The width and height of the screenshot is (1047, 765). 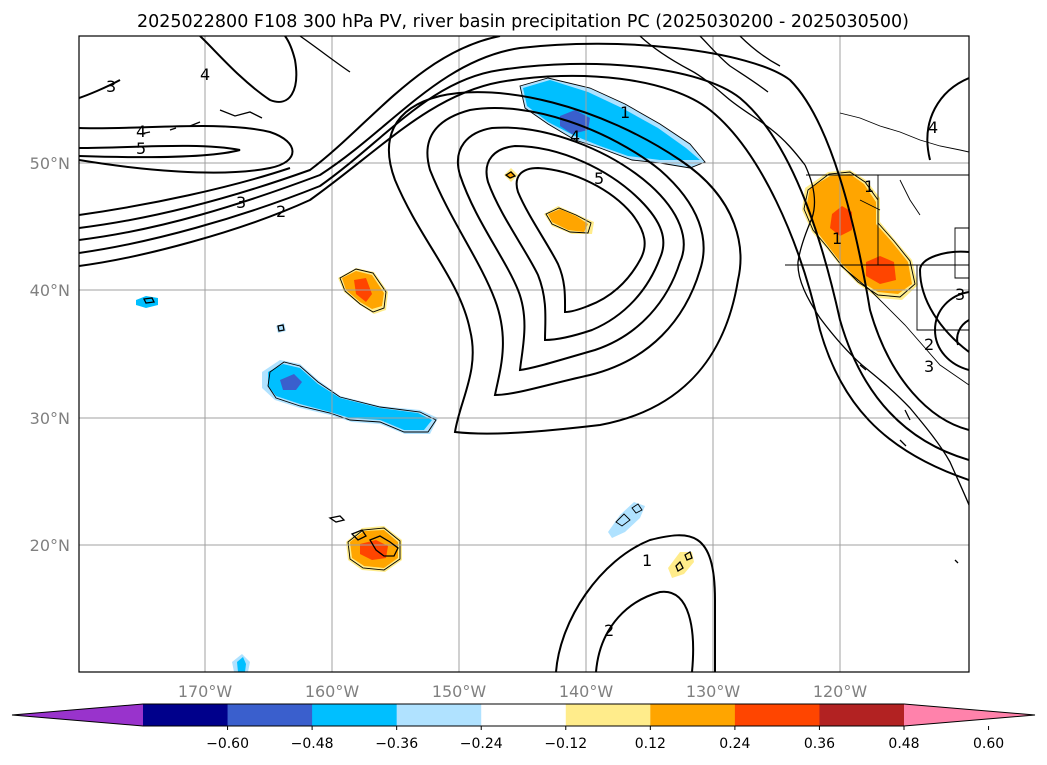 What do you see at coordinates (586, 691) in the screenshot?
I see `lon-tick-label: 140°W` at bounding box center [586, 691].